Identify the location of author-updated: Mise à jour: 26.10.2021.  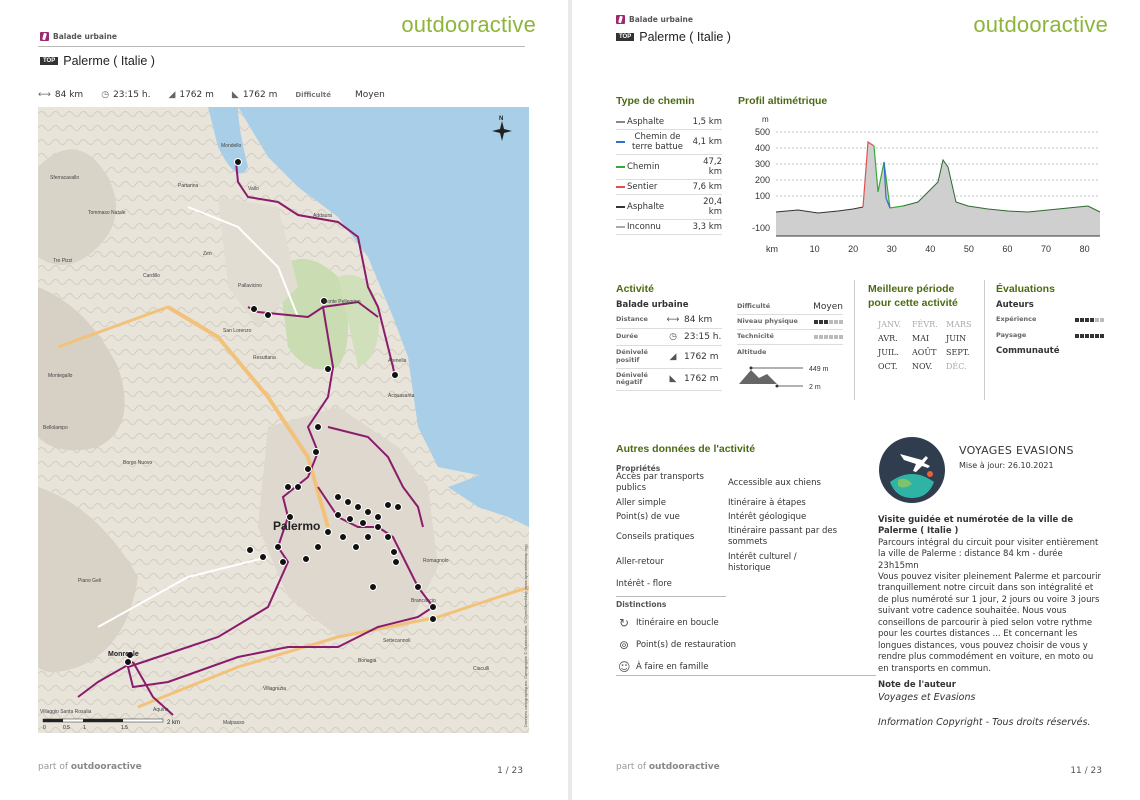
(1006, 465).